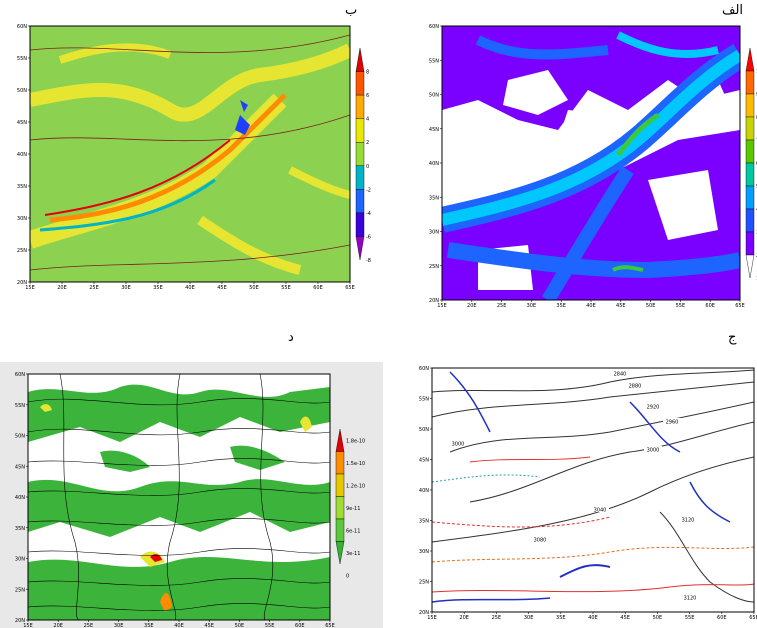 The image size is (757, 628). I want to click on x-tick-label: 45E, so click(625, 618).